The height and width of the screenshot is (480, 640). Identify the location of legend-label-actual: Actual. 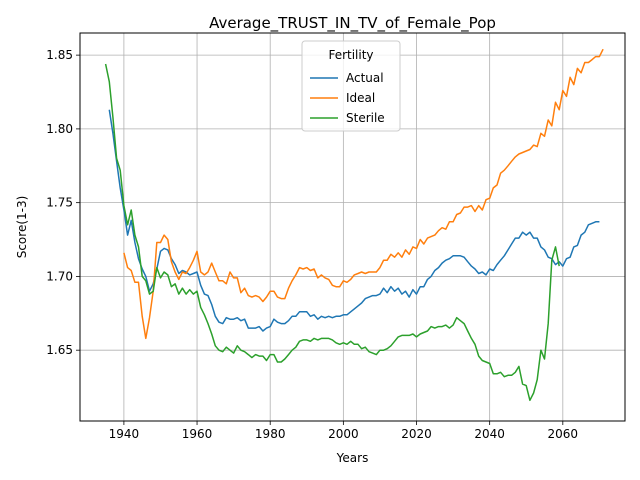
(365, 78).